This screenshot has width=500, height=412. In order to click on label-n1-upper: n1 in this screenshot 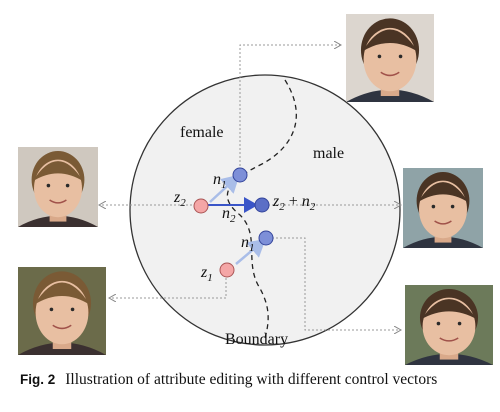, I will do `click(220, 181)`.